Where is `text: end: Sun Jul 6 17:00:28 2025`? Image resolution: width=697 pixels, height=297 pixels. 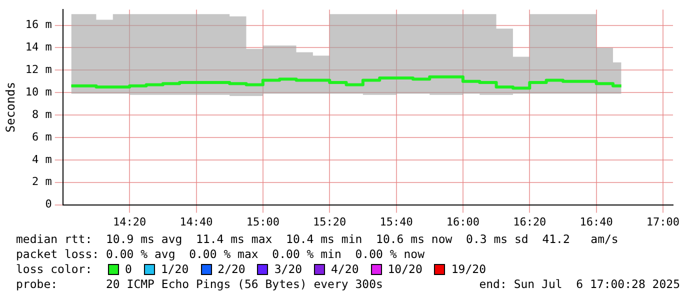
text: end: Sun Jul 6 17:00:28 2025 is located at coordinates (579, 284).